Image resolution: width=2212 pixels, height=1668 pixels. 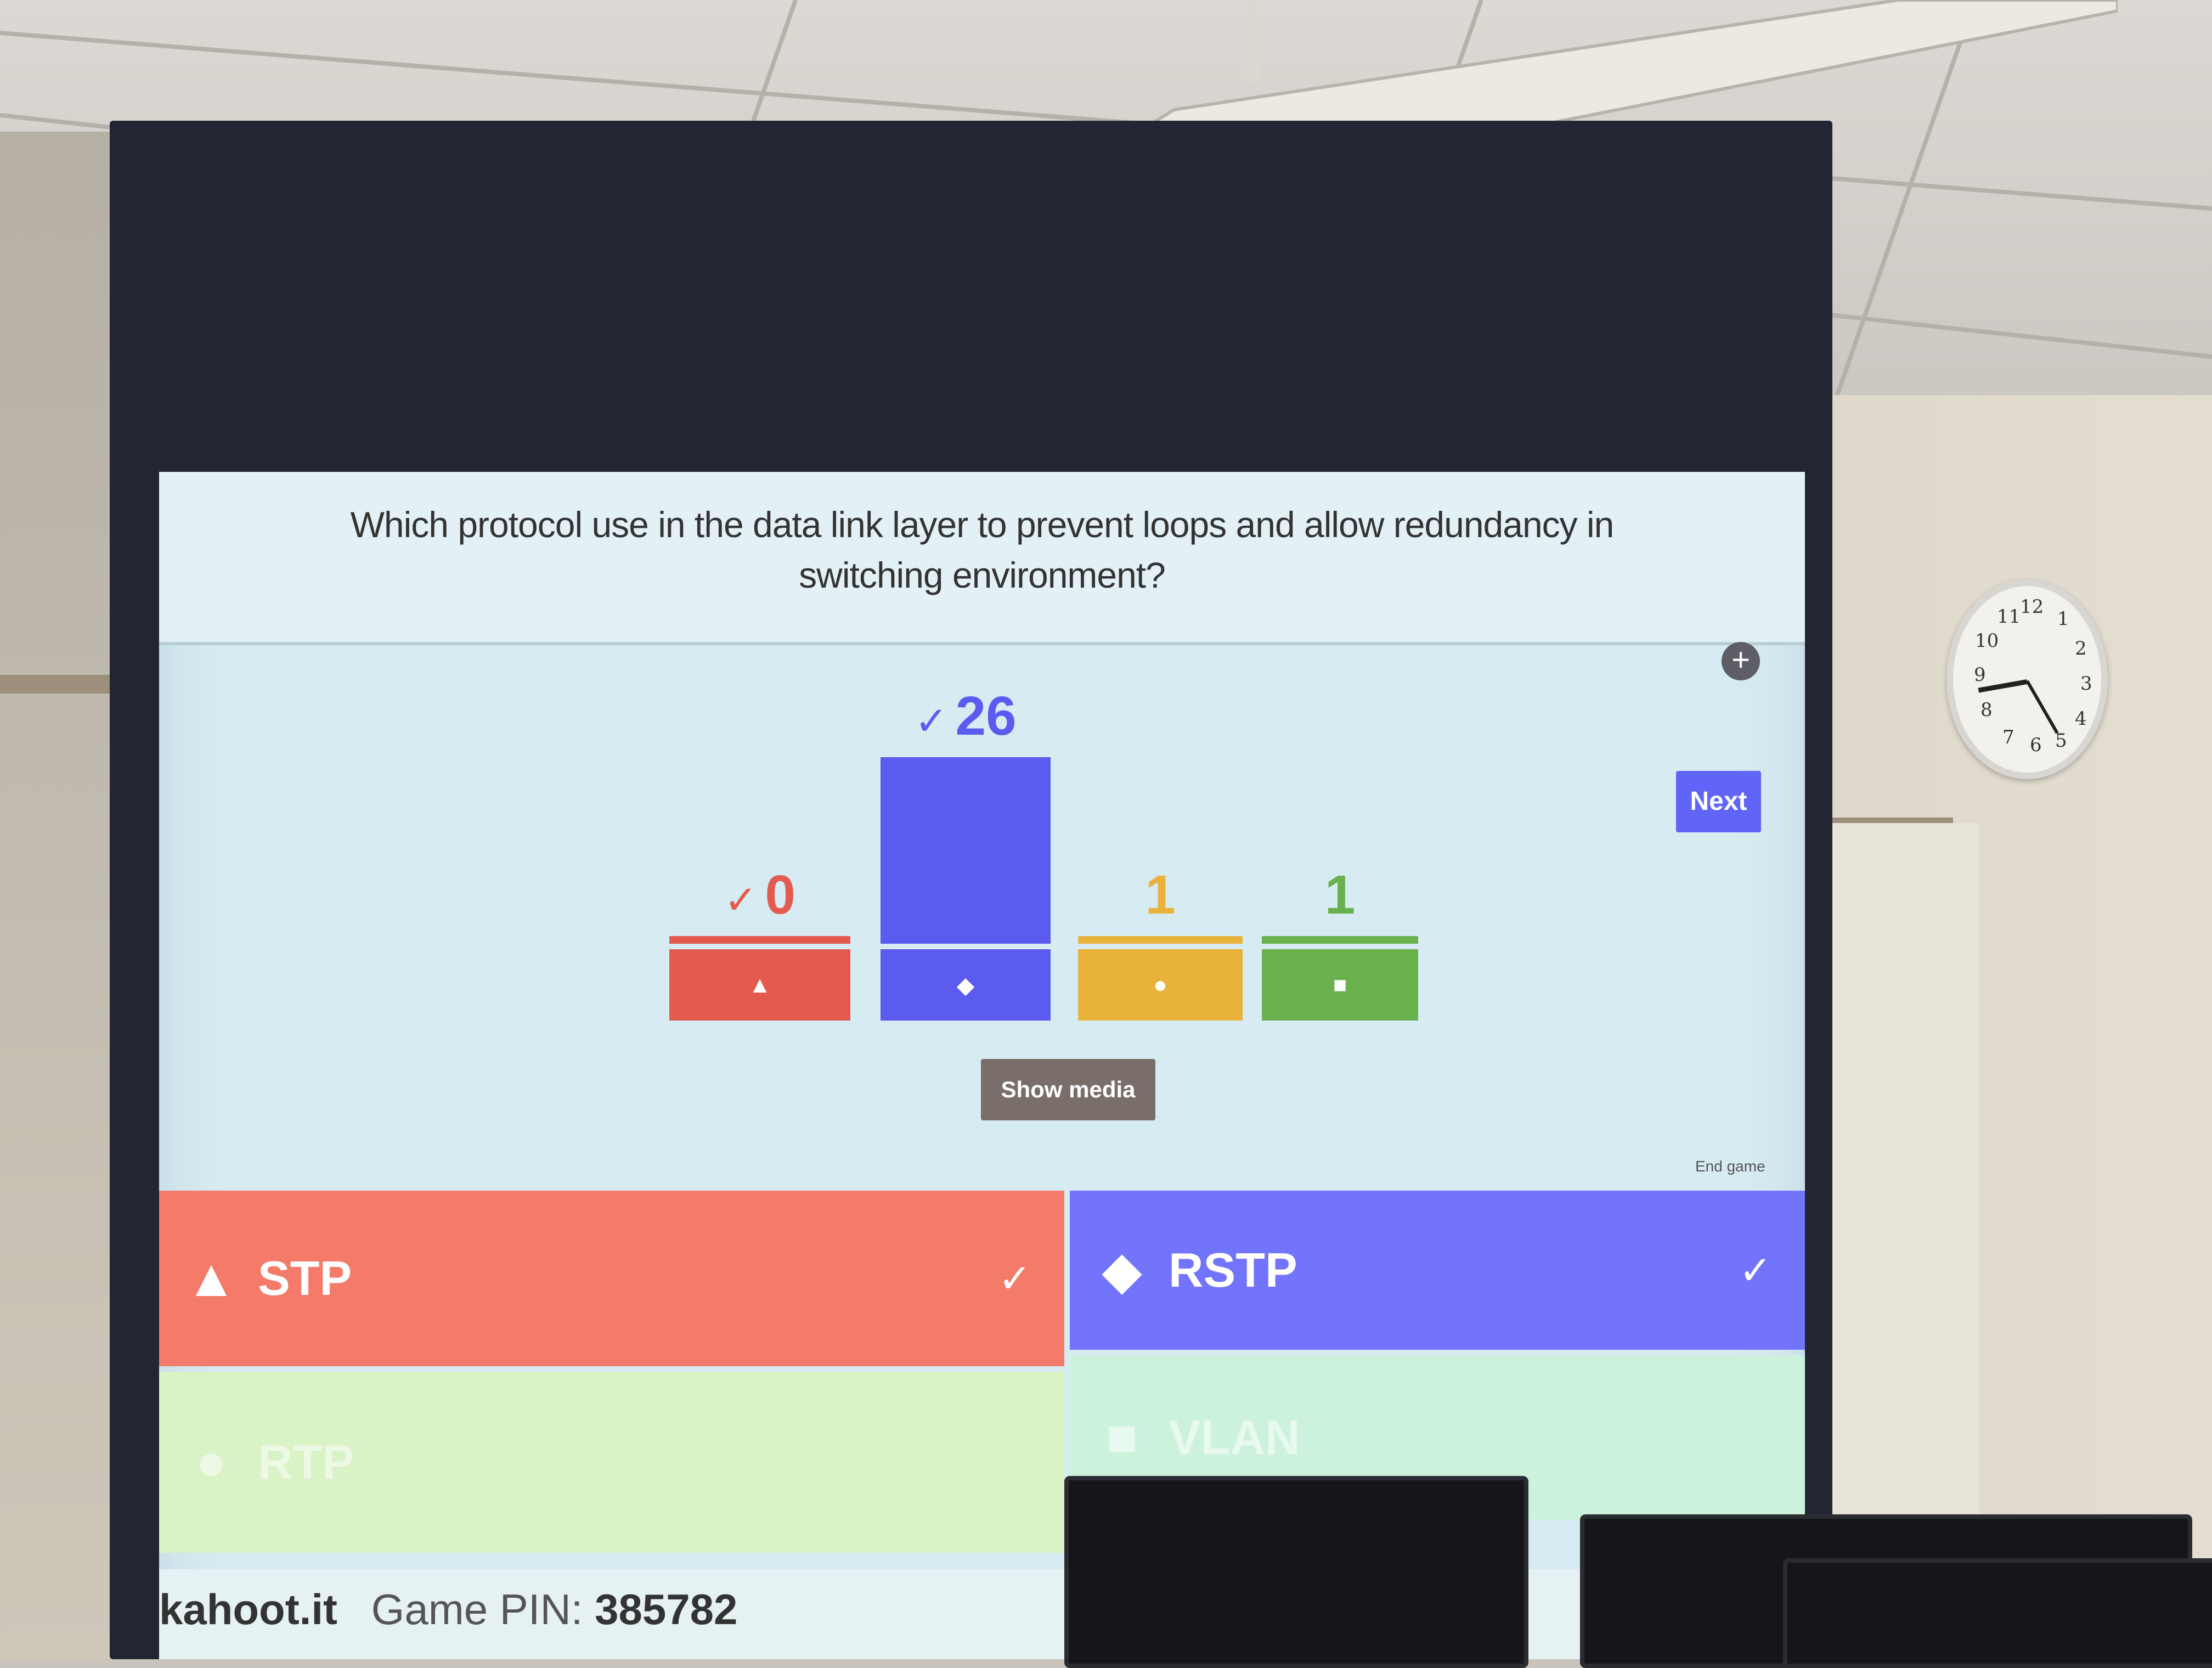 What do you see at coordinates (611, 1278) in the screenshot?
I see `answer-stp: ▲ STP ✓` at bounding box center [611, 1278].